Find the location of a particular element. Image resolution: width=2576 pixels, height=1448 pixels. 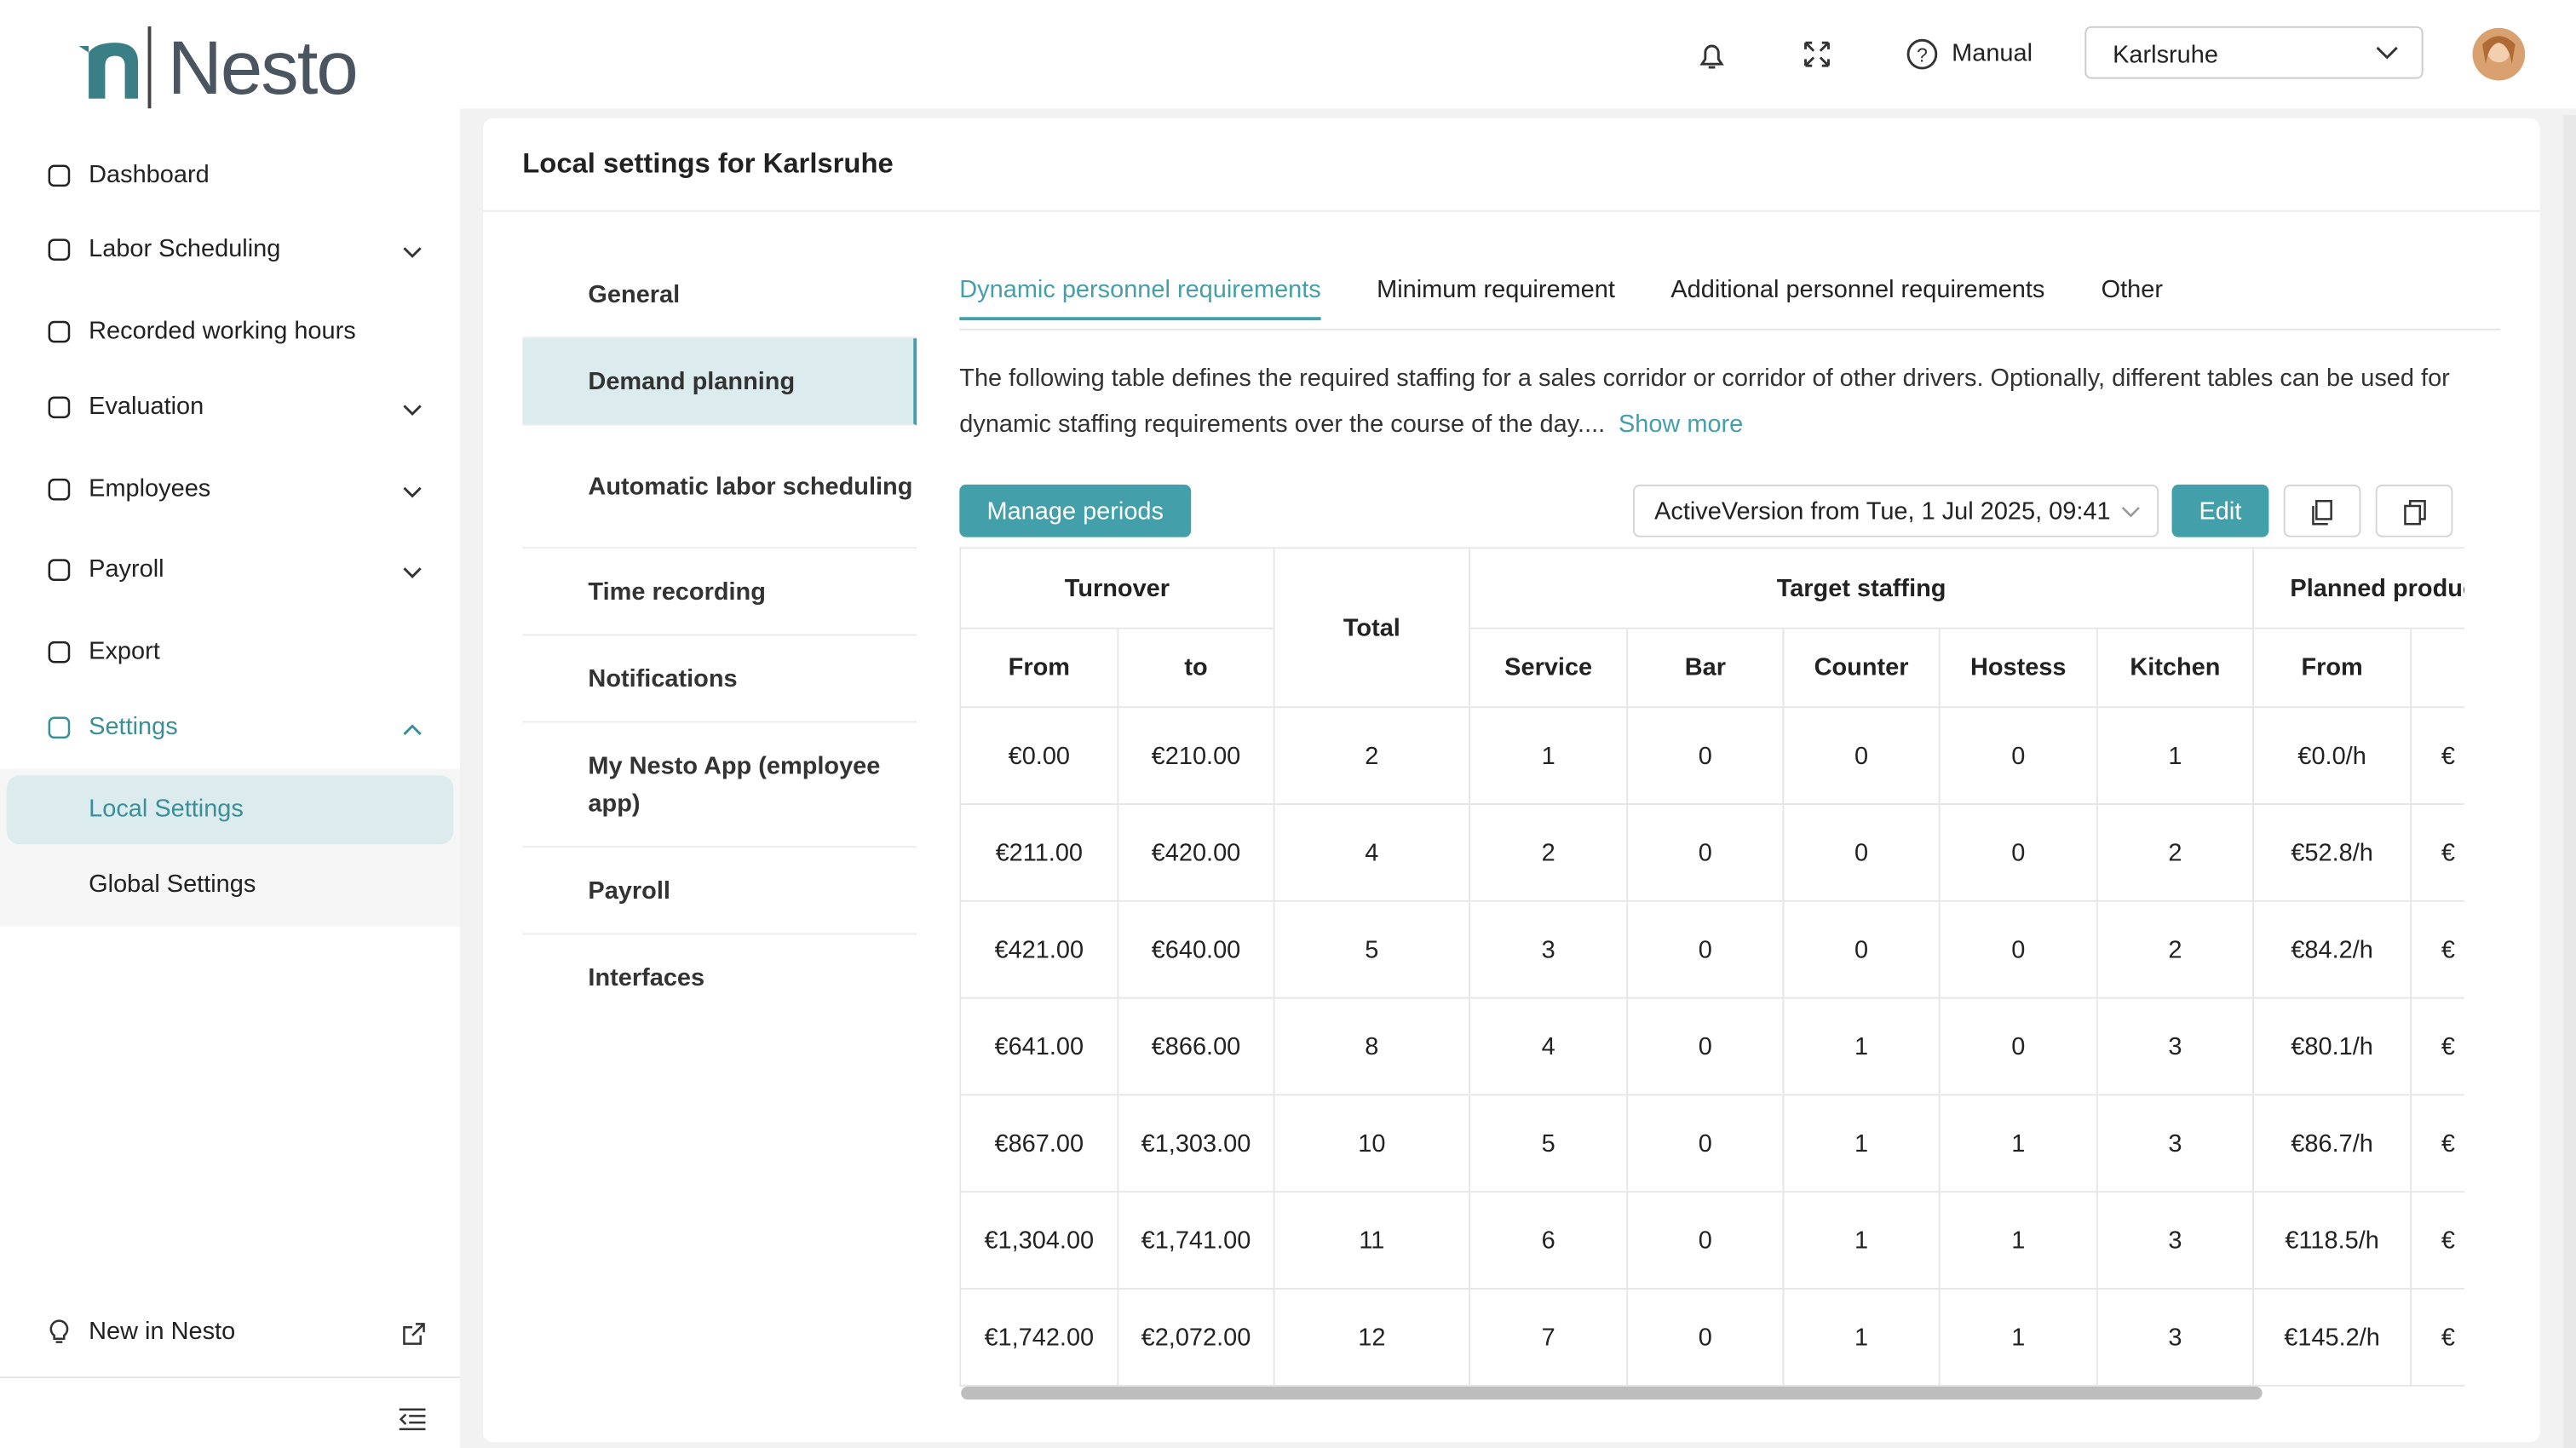

nav-text: Employees is located at coordinates (150, 489).